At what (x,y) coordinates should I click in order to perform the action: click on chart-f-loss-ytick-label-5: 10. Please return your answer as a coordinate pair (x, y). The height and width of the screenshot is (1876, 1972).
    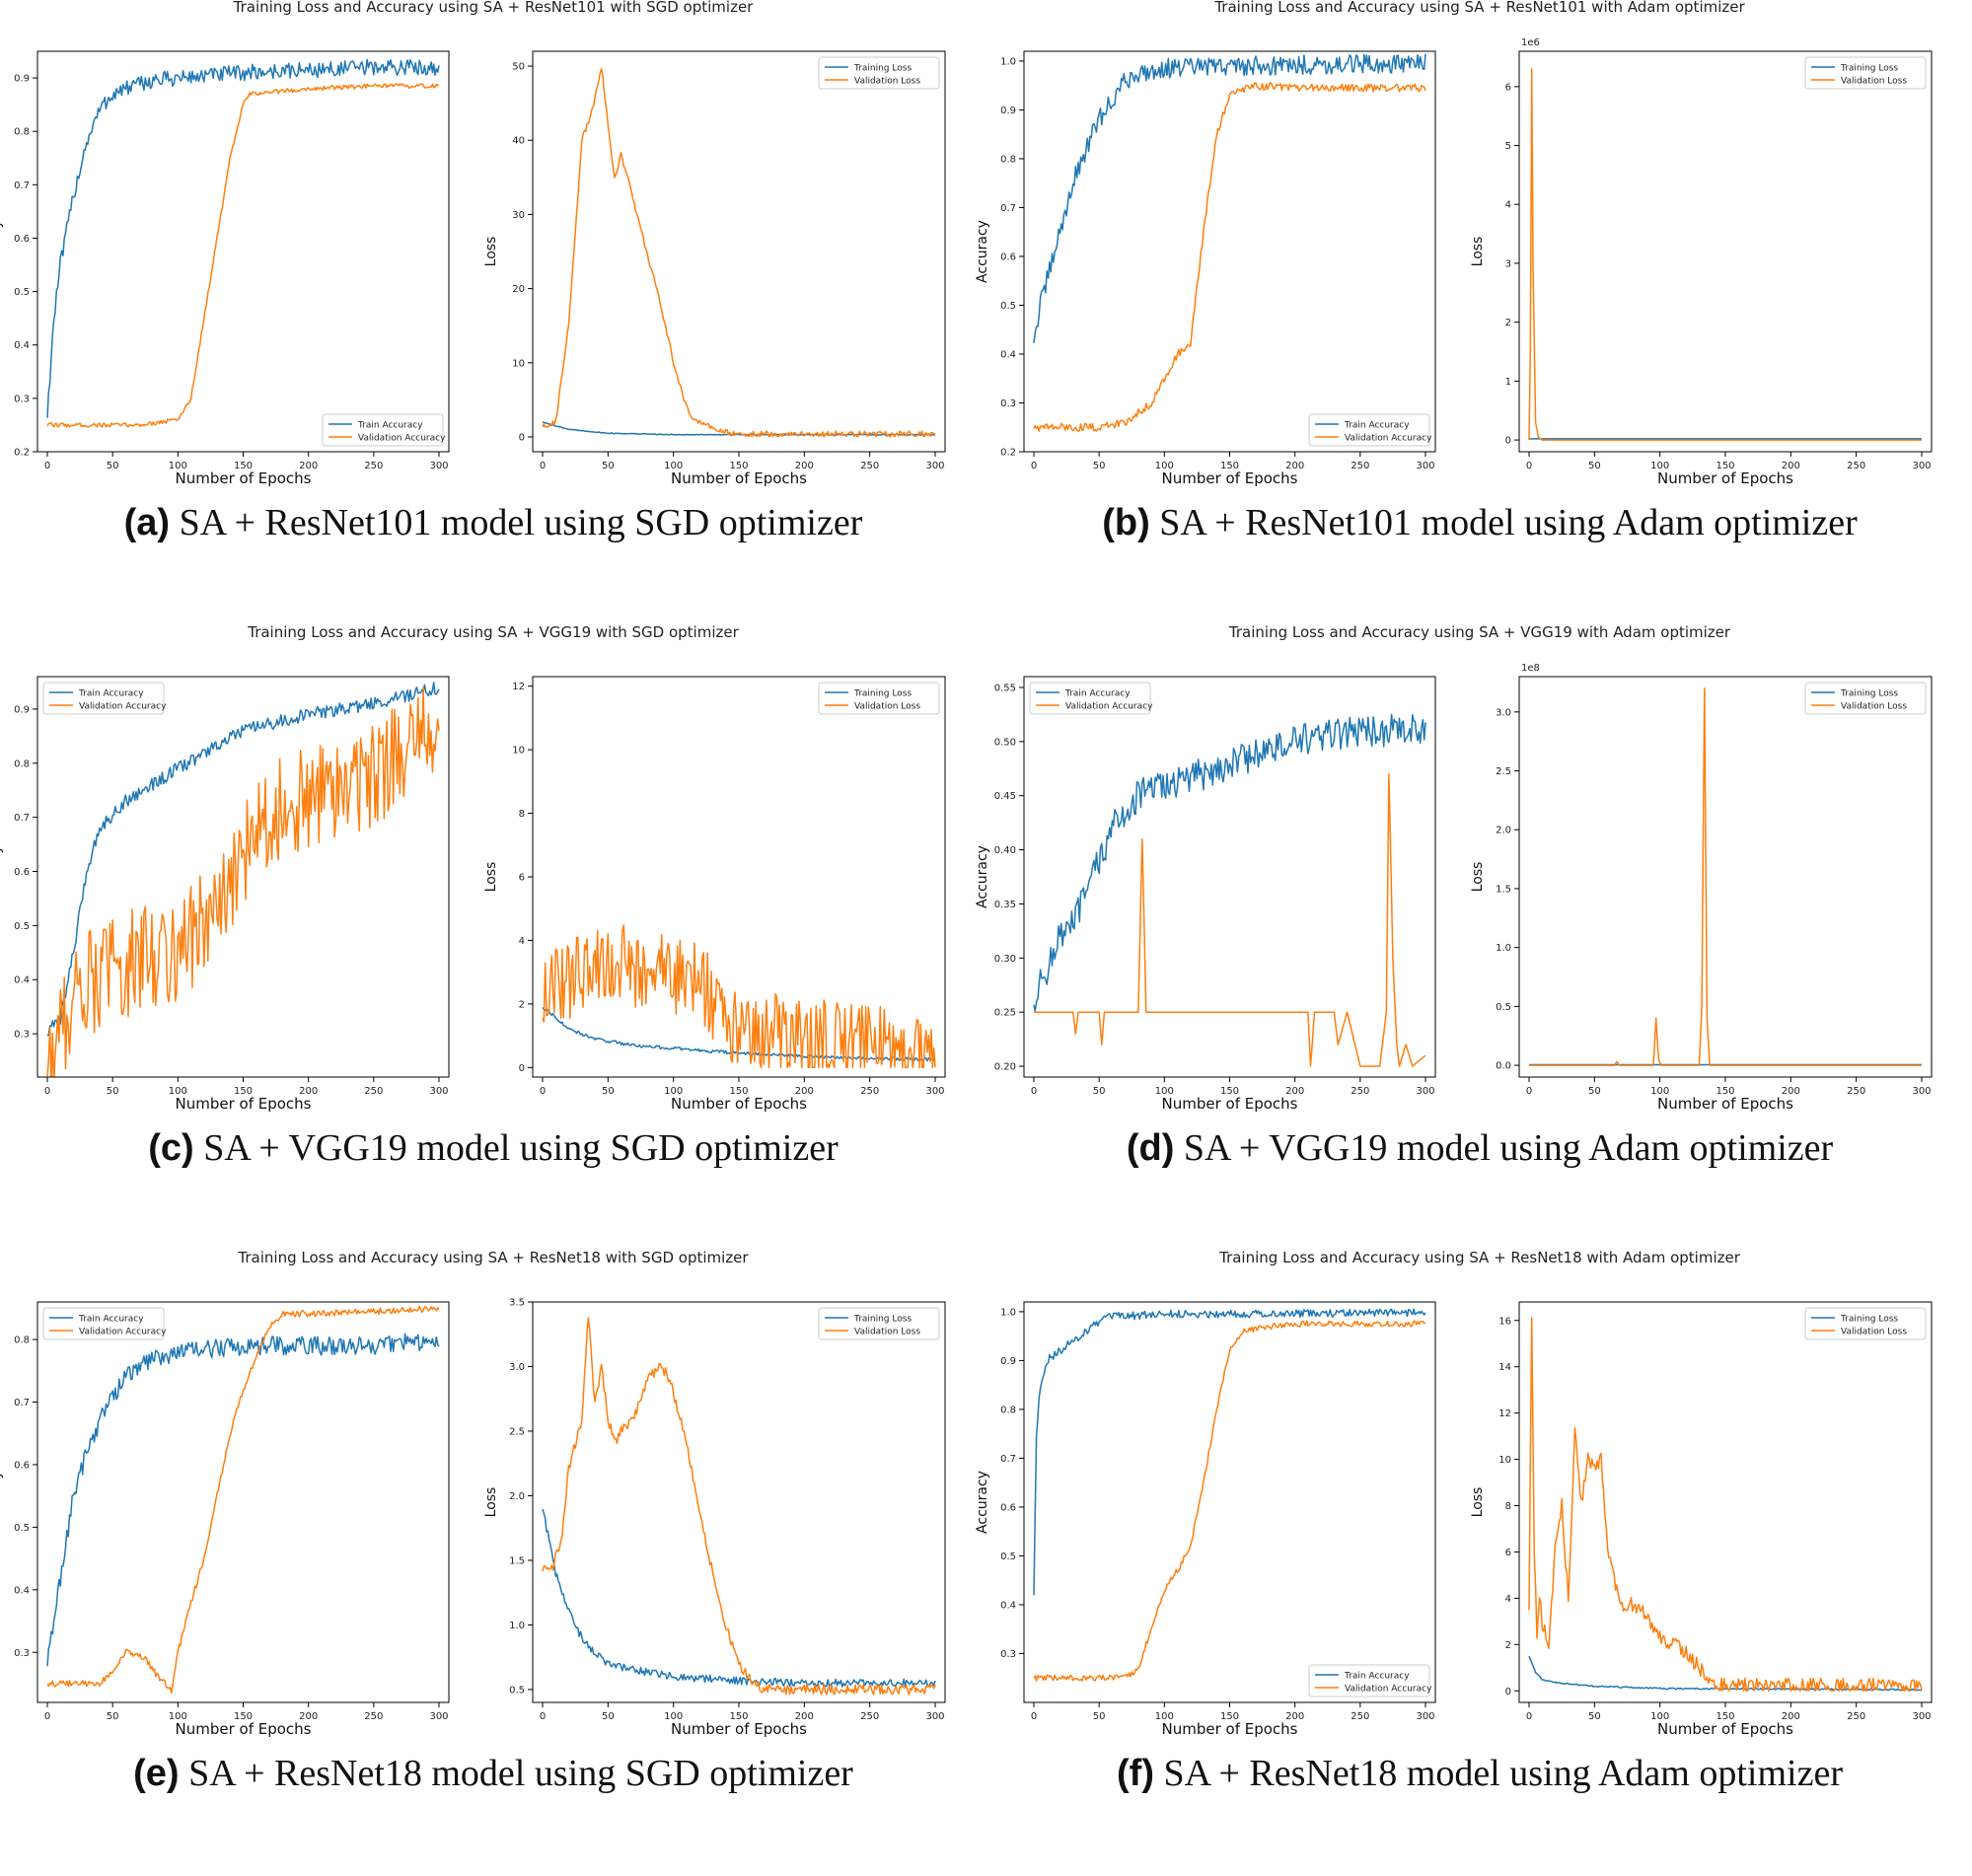
    Looking at the image, I should click on (1504, 1460).